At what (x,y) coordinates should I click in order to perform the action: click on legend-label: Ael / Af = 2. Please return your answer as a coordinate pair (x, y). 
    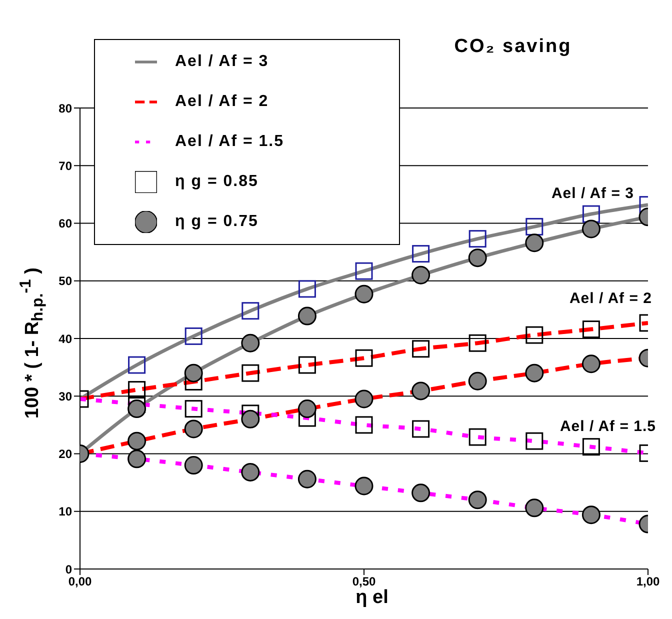
    Looking at the image, I should click on (222, 101).